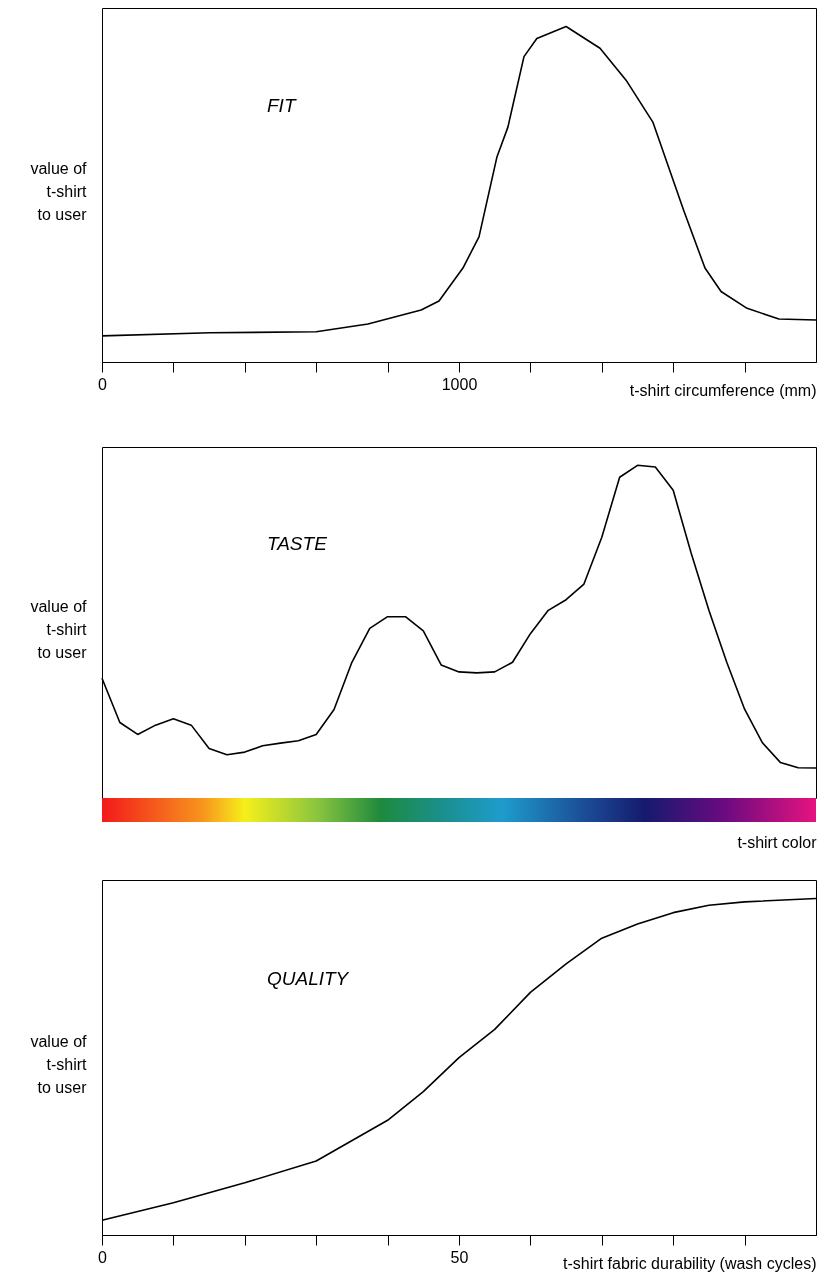 This screenshot has width=831, height=1276. Describe the element at coordinates (777, 842) in the screenshot. I see `x-axis-title: t-shirt color` at that location.